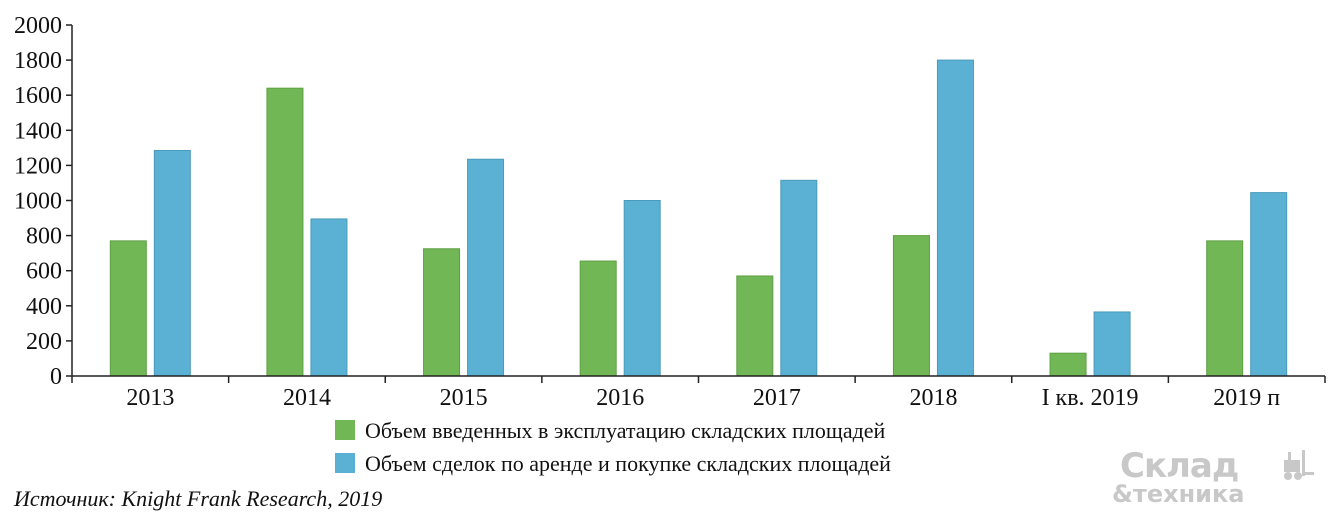  What do you see at coordinates (198, 498) in the screenshot?
I see `source-note: Источник: Knight Frank Research, 2019` at bounding box center [198, 498].